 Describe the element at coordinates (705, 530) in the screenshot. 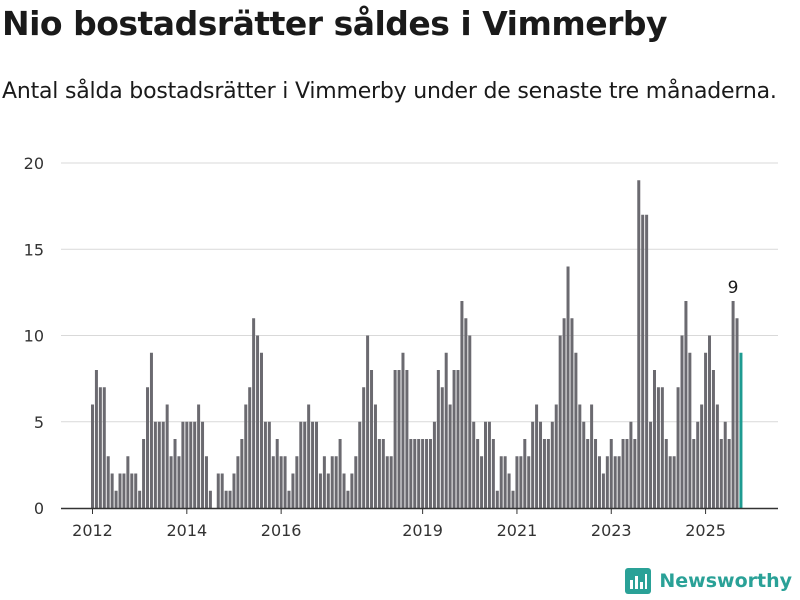

I see `x-tick-label: 2025` at that location.